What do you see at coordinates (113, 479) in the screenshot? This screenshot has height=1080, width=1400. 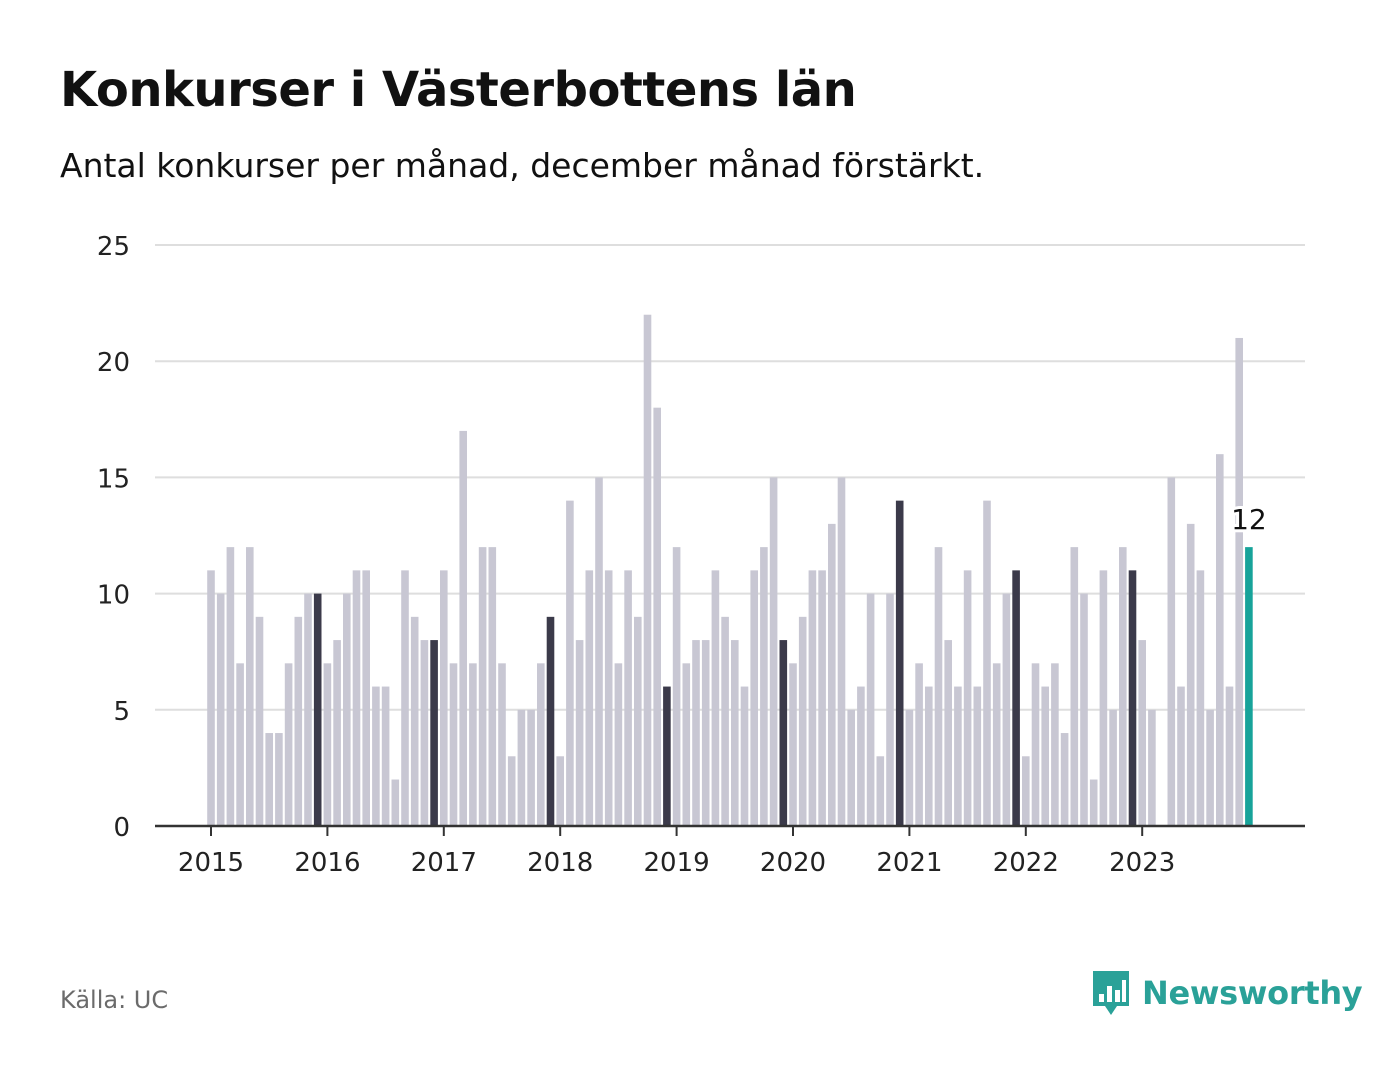 I see `y-tick-label: 15` at bounding box center [113, 479].